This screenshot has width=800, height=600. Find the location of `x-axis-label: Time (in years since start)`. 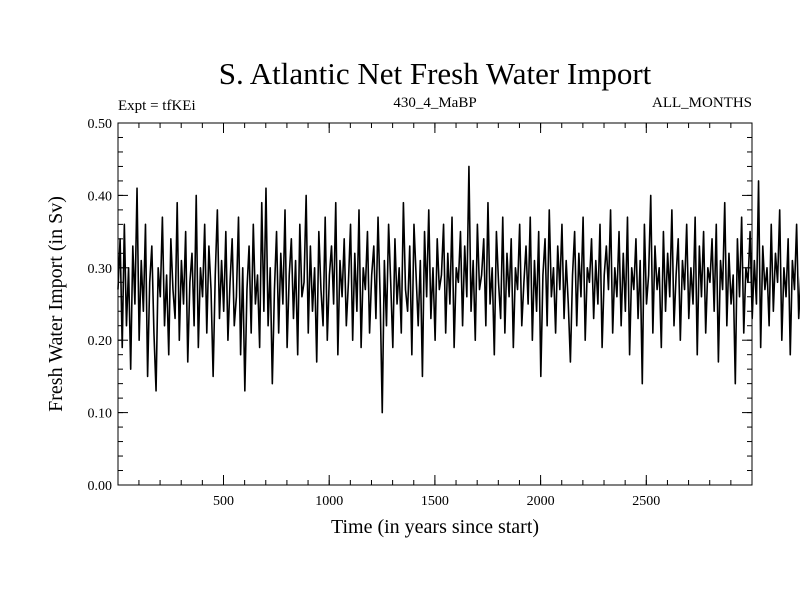

x-axis-label: Time (in years since start) is located at coordinates (435, 527).